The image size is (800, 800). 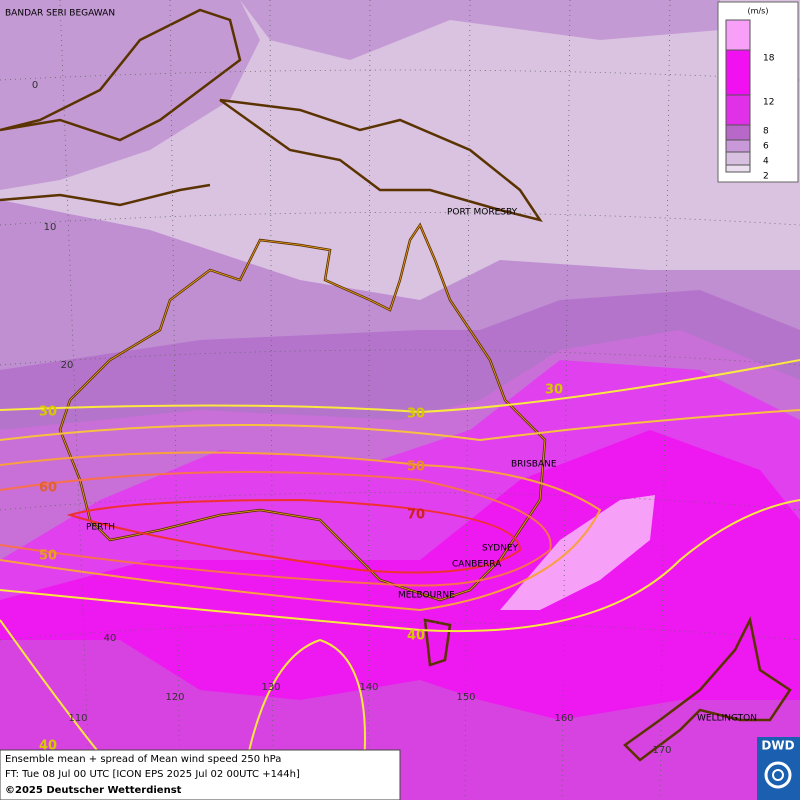 I want to click on legend-tick-label: 6, so click(x=766, y=147).